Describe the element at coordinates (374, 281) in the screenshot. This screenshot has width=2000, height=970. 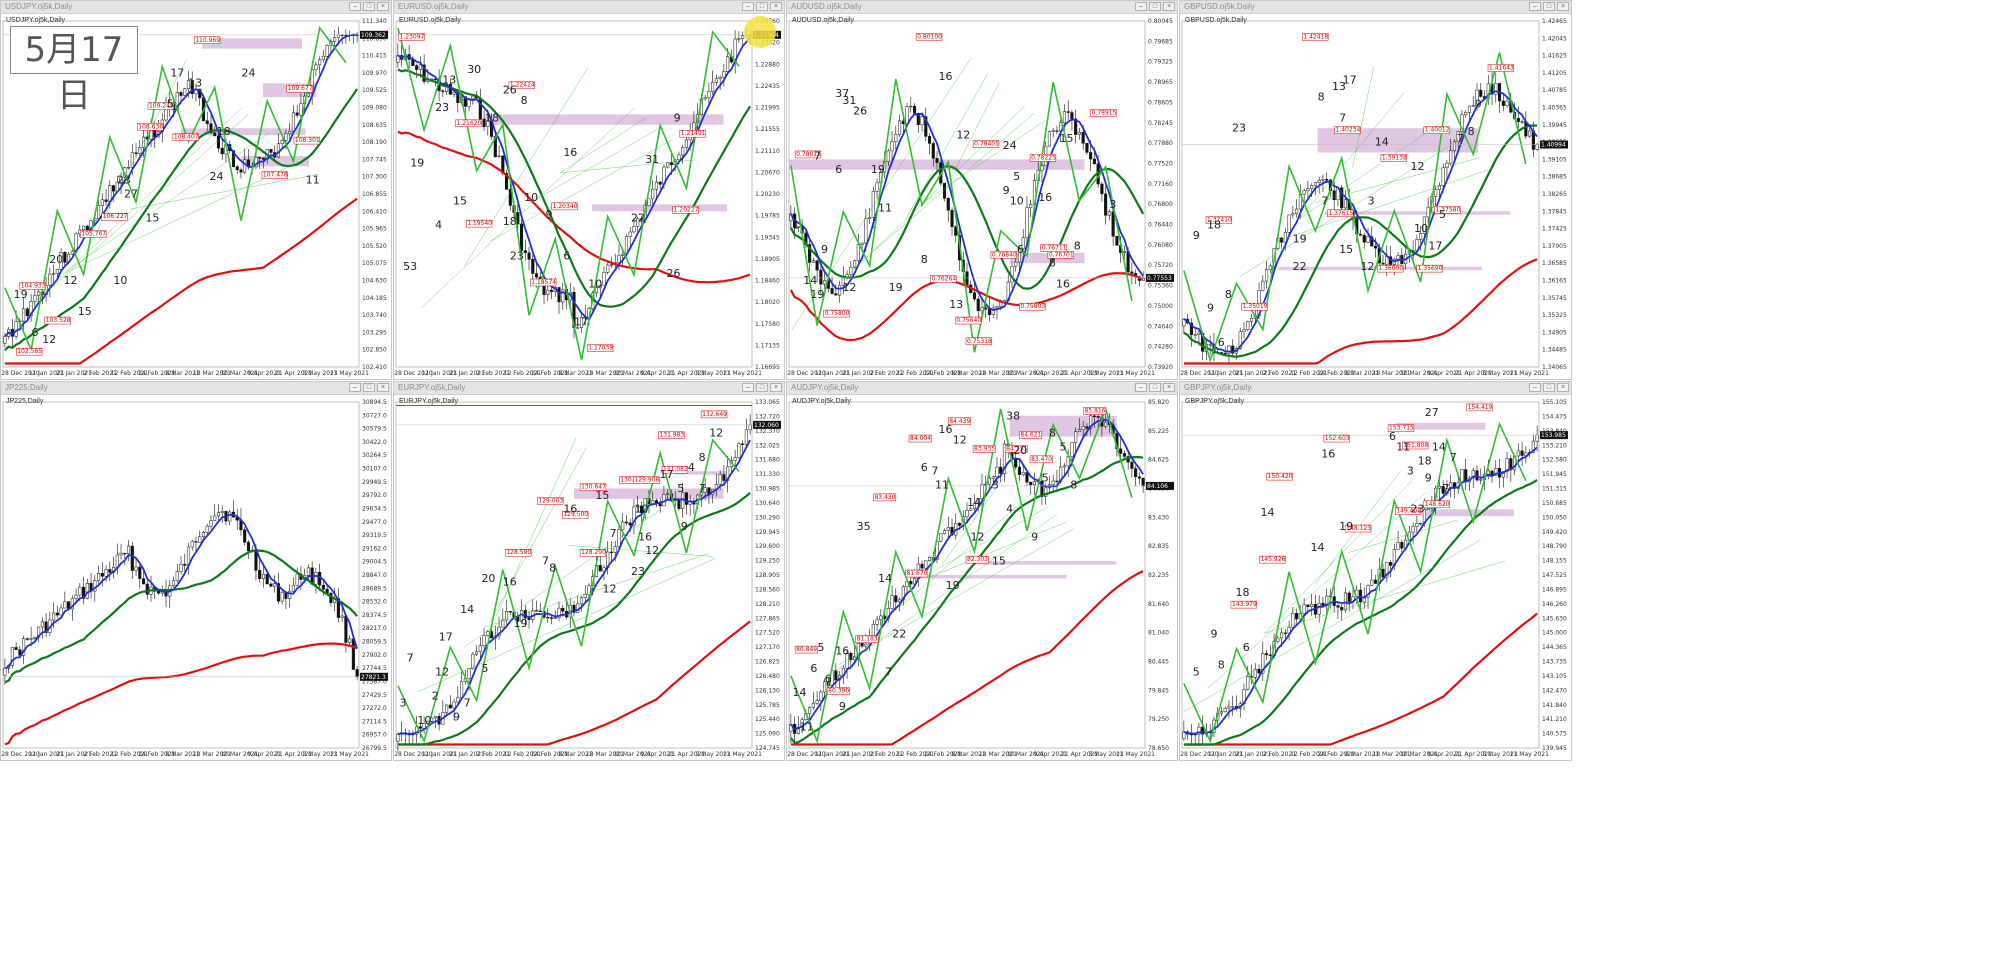
I see `y-tick-label: 104.630` at that location.